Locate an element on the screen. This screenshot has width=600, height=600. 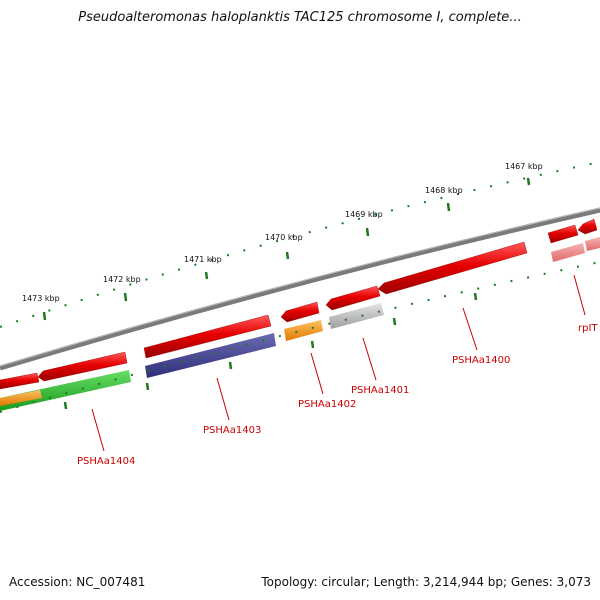
gene-product-pink is located at coordinates (568, 252).